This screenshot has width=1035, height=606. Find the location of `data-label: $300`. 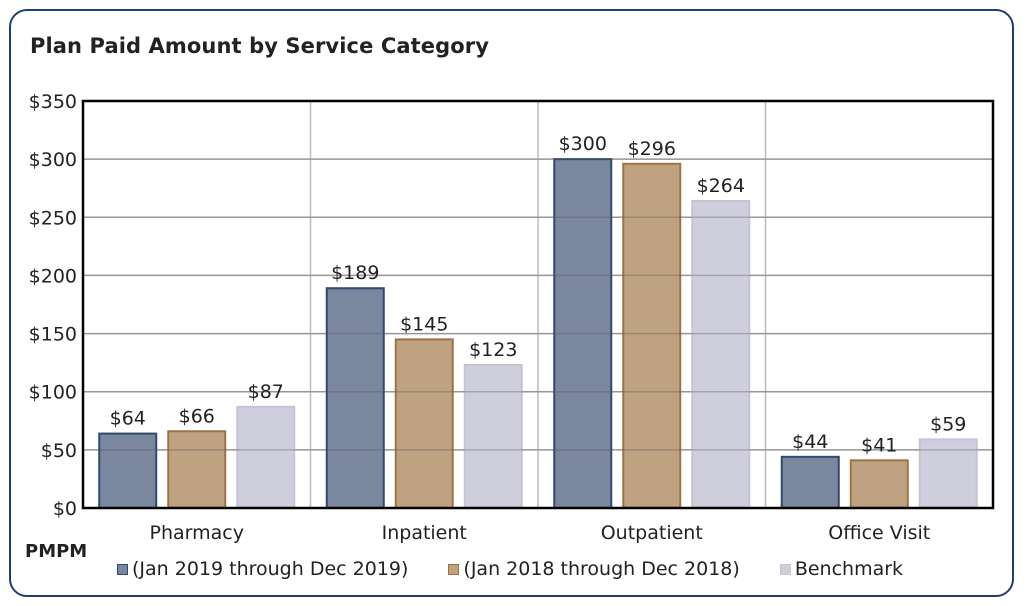

data-label: $300 is located at coordinates (583, 144).